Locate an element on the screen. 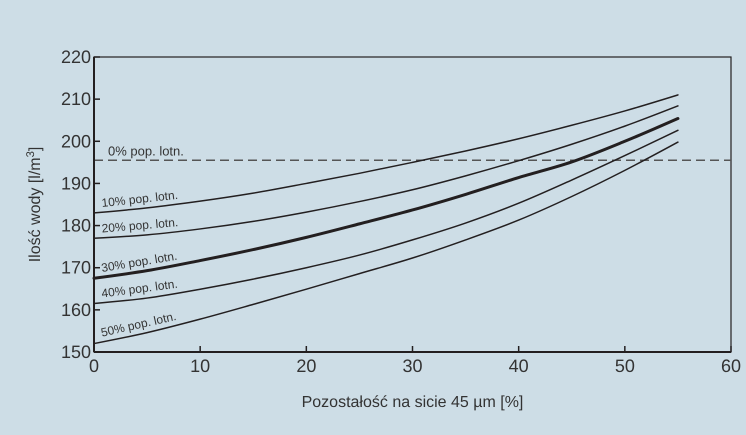 The image size is (746, 435). ref-line-label: 0% pop. lotn. is located at coordinates (146, 150).